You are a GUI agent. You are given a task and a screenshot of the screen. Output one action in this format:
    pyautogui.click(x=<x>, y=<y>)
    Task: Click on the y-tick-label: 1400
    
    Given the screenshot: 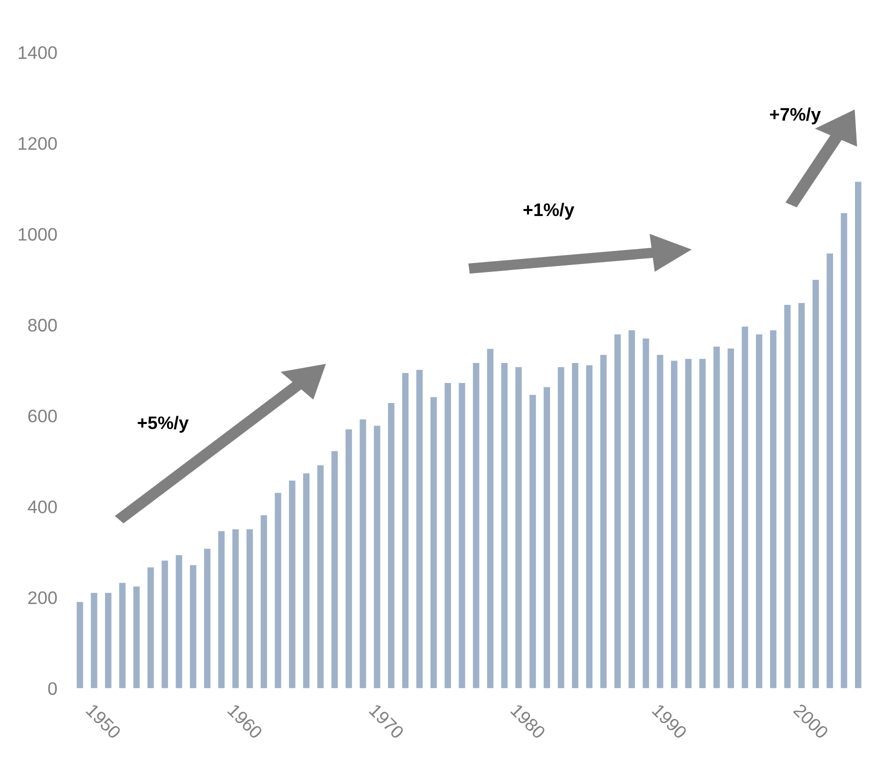 What is the action you would take?
    pyautogui.click(x=37, y=53)
    